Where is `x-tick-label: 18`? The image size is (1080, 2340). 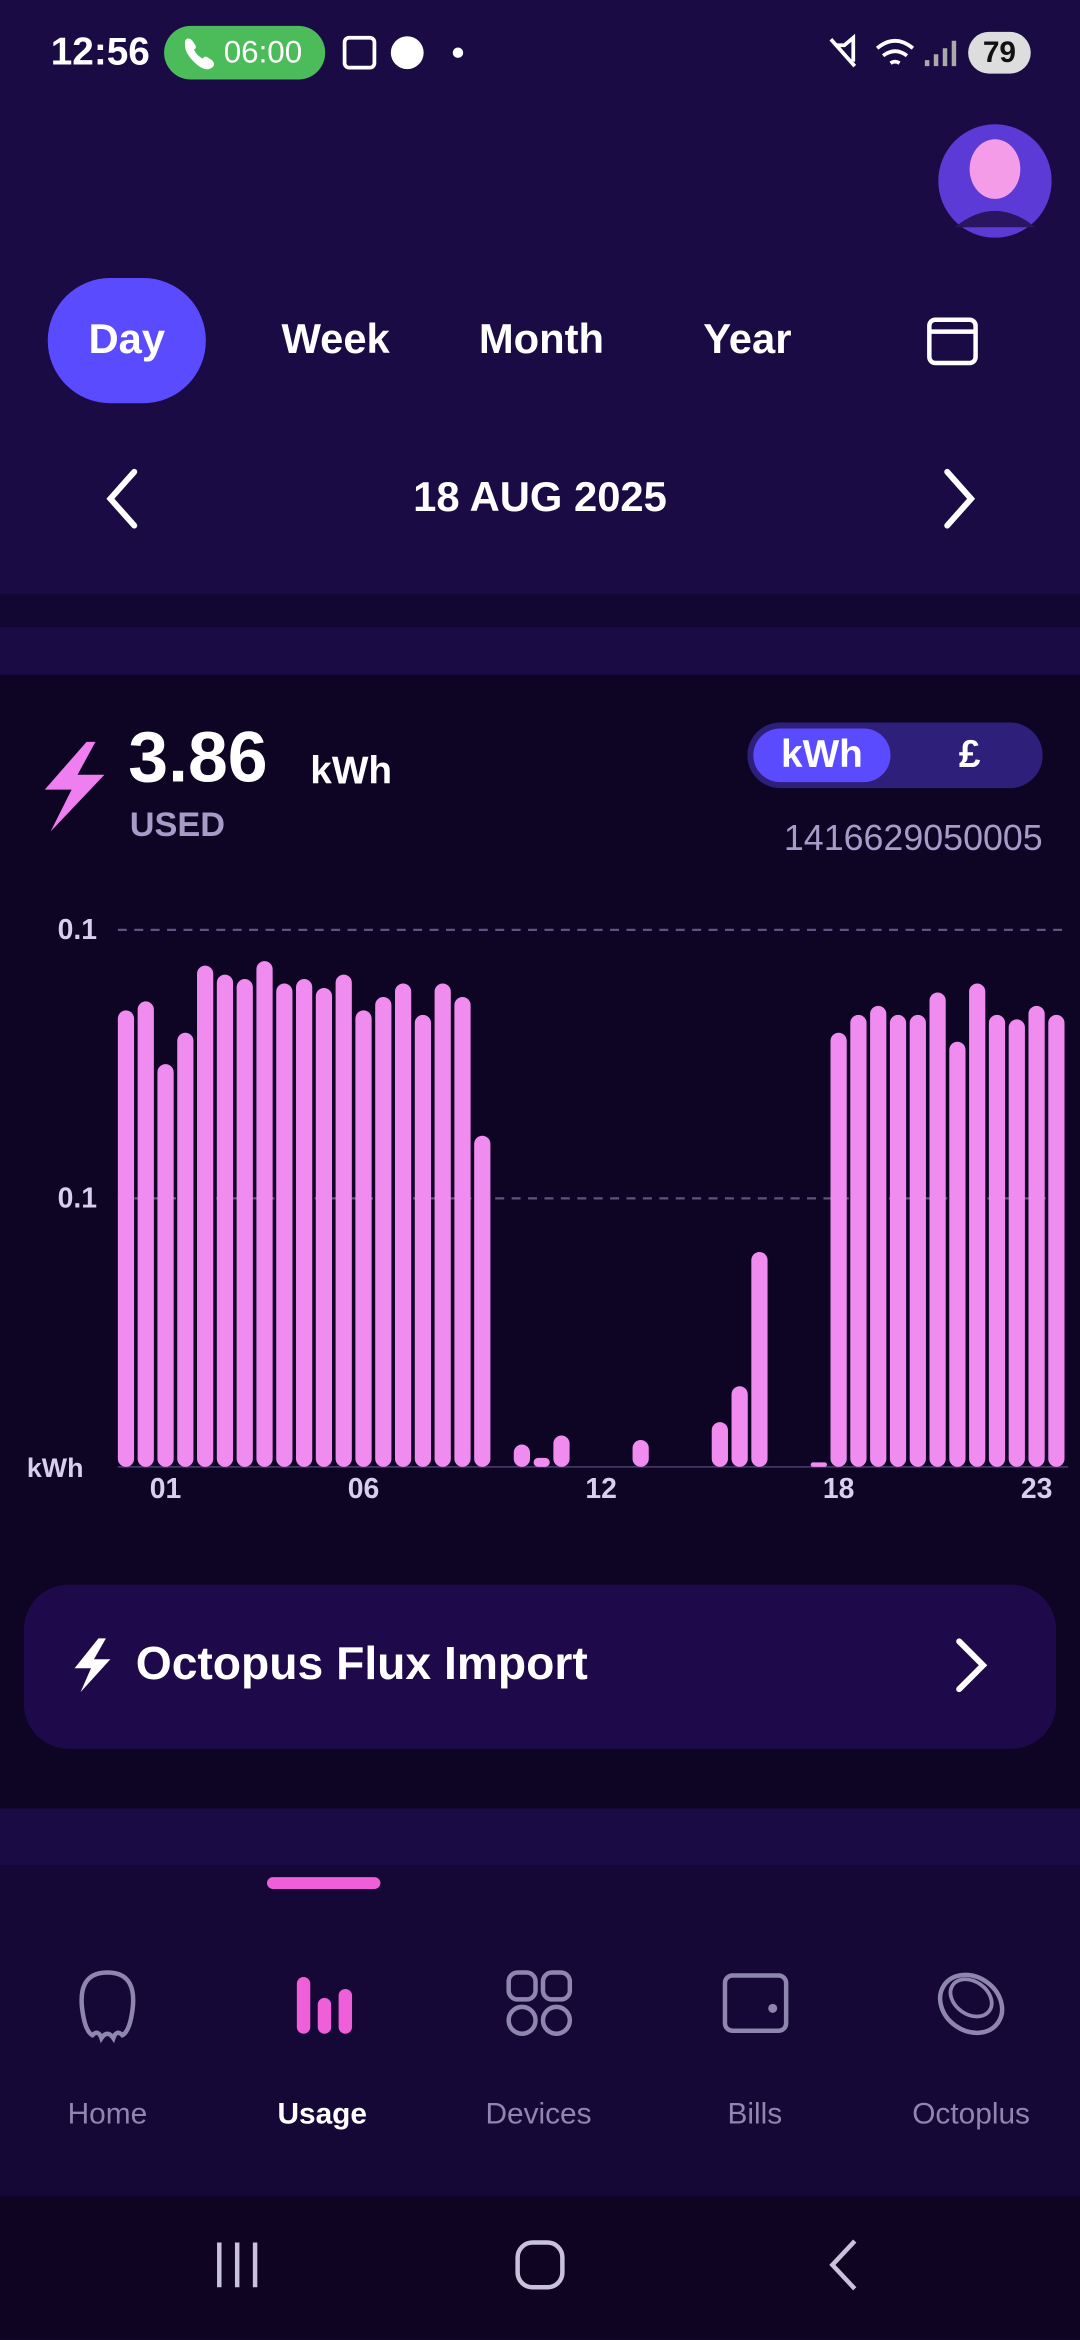
x-tick-label: 18 is located at coordinates (839, 1489).